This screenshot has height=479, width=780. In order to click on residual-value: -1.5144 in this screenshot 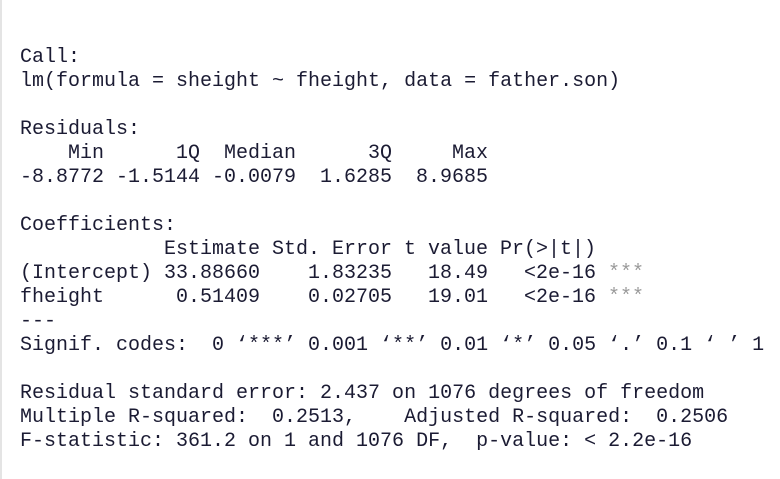, I will do `click(158, 177)`.